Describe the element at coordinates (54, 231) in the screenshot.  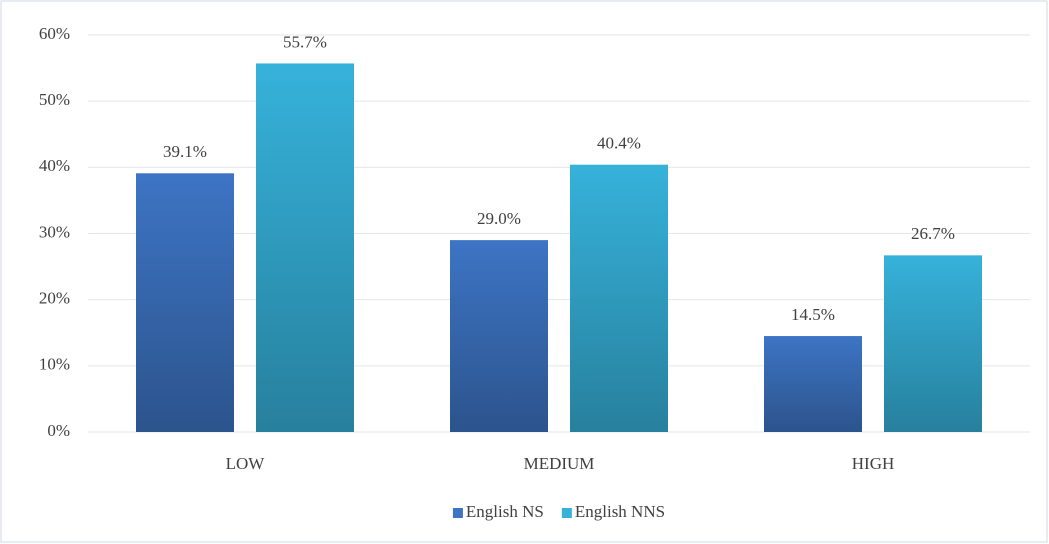
I see `y-tick-label: 30%` at that location.